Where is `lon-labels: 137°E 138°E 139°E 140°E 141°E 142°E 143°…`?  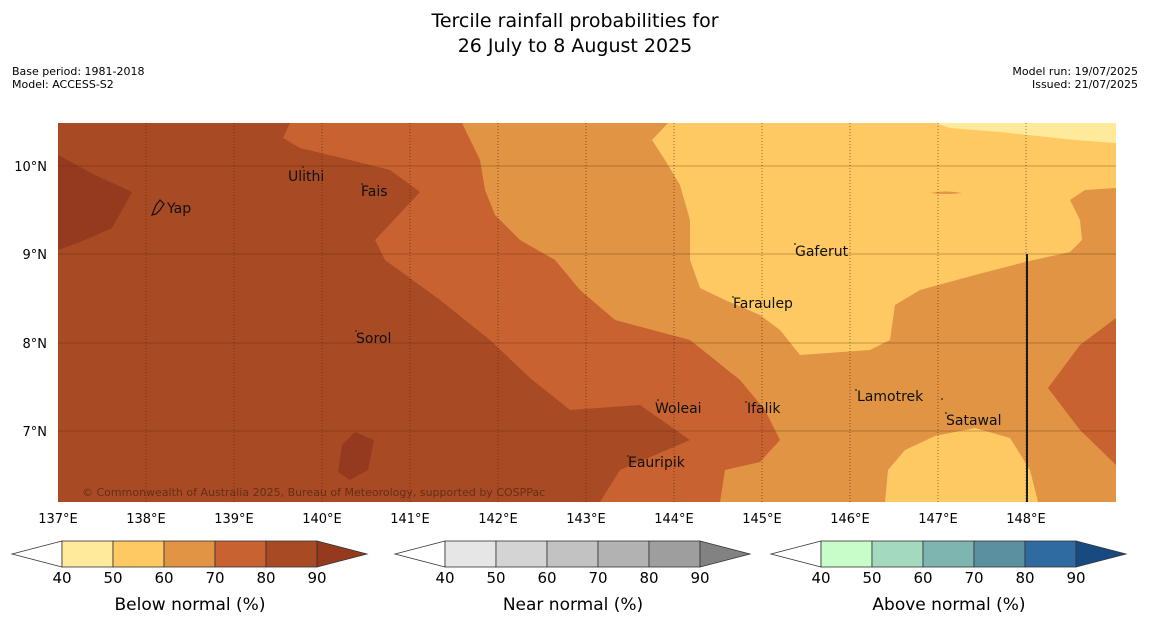 lon-labels: 137°E 138°E 139°E 140°E 141°E 142°E 143°… is located at coordinates (542, 519).